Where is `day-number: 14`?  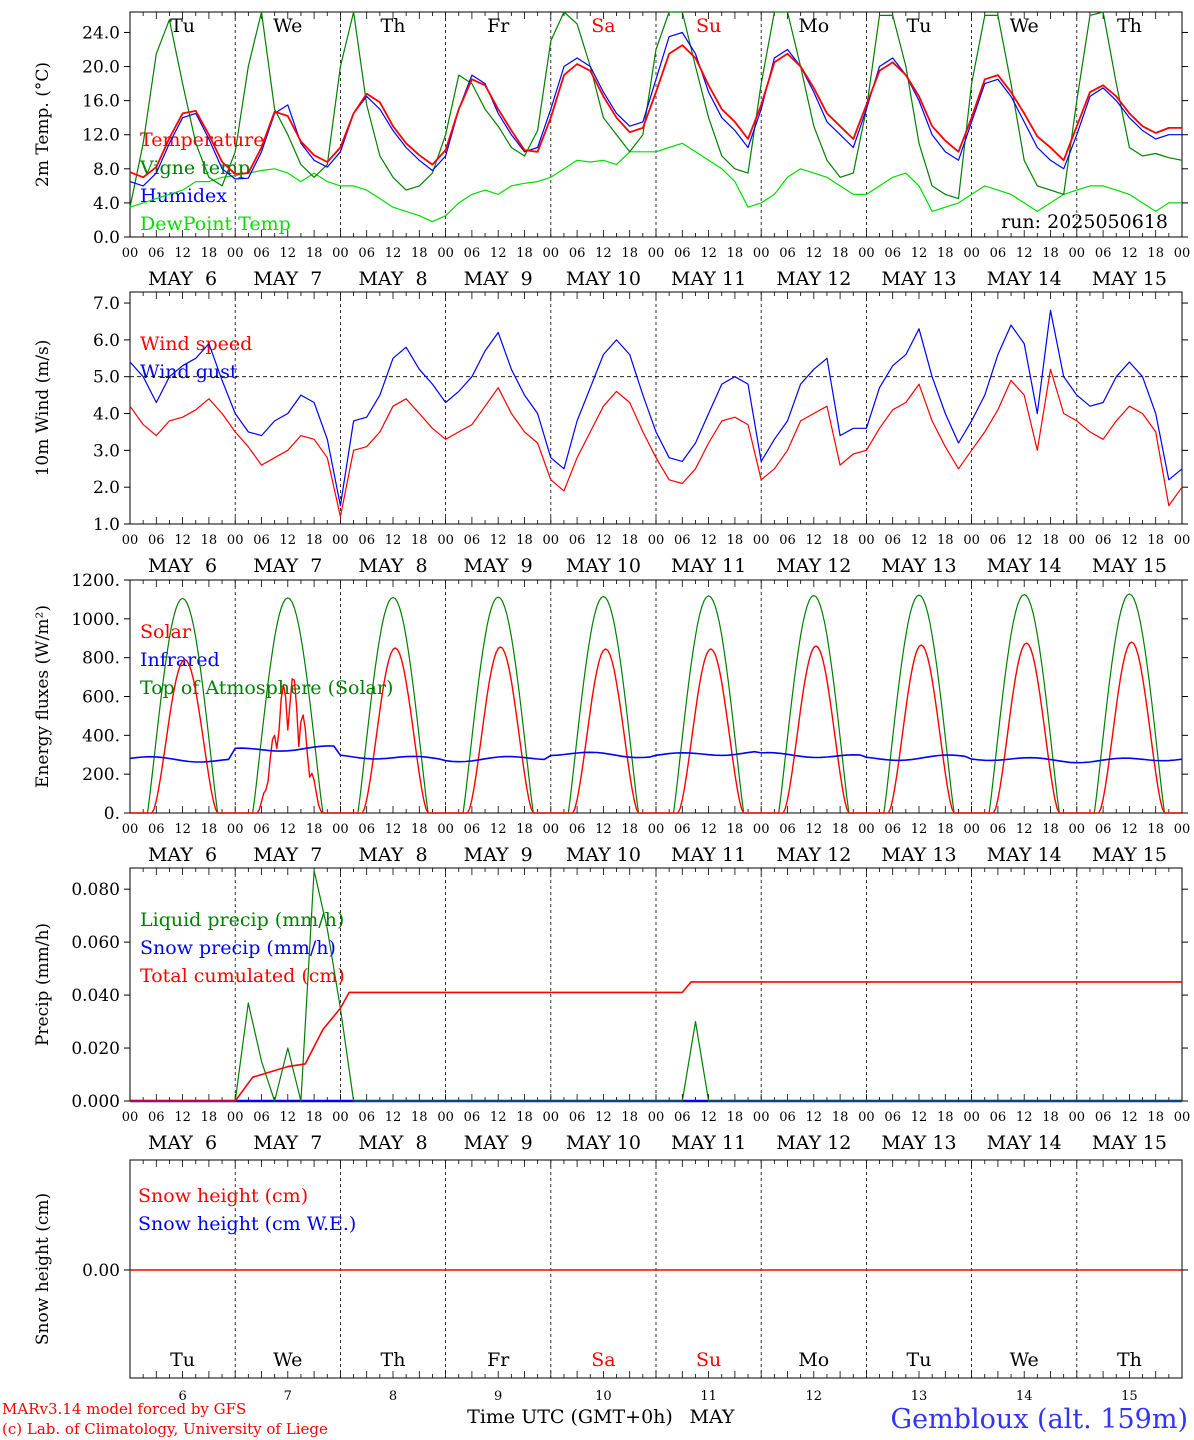 day-number: 14 is located at coordinates (1024, 1396).